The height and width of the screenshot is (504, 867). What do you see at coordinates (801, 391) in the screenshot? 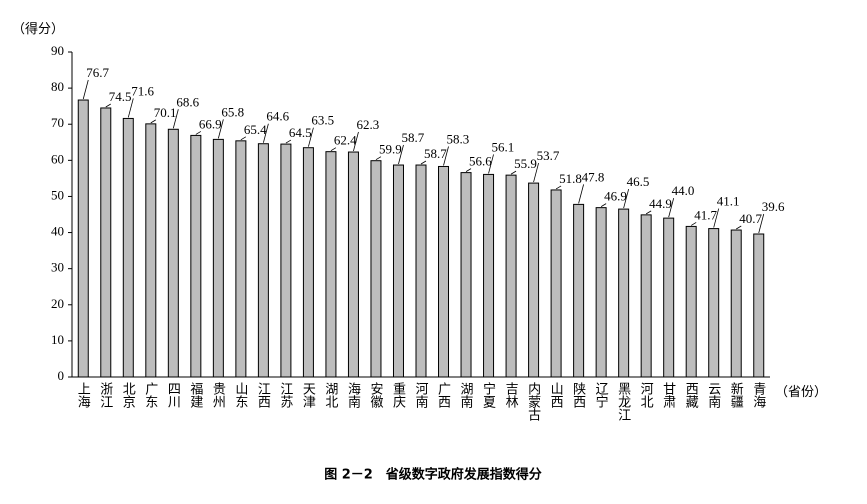
I see `x-axis-label: （省份）` at bounding box center [801, 391].